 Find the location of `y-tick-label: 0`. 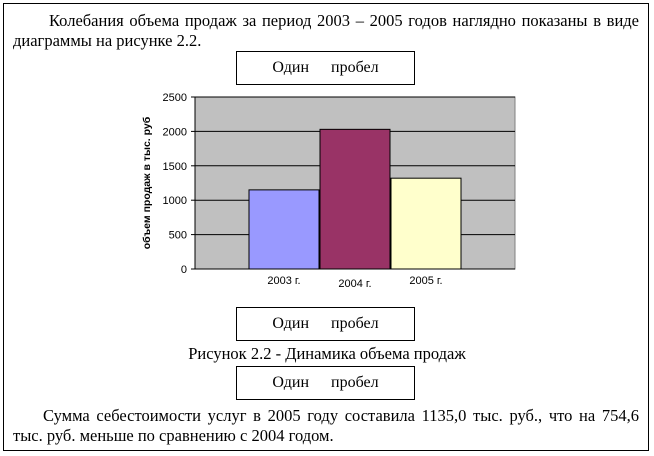

y-tick-label: 0 is located at coordinates (184, 270).